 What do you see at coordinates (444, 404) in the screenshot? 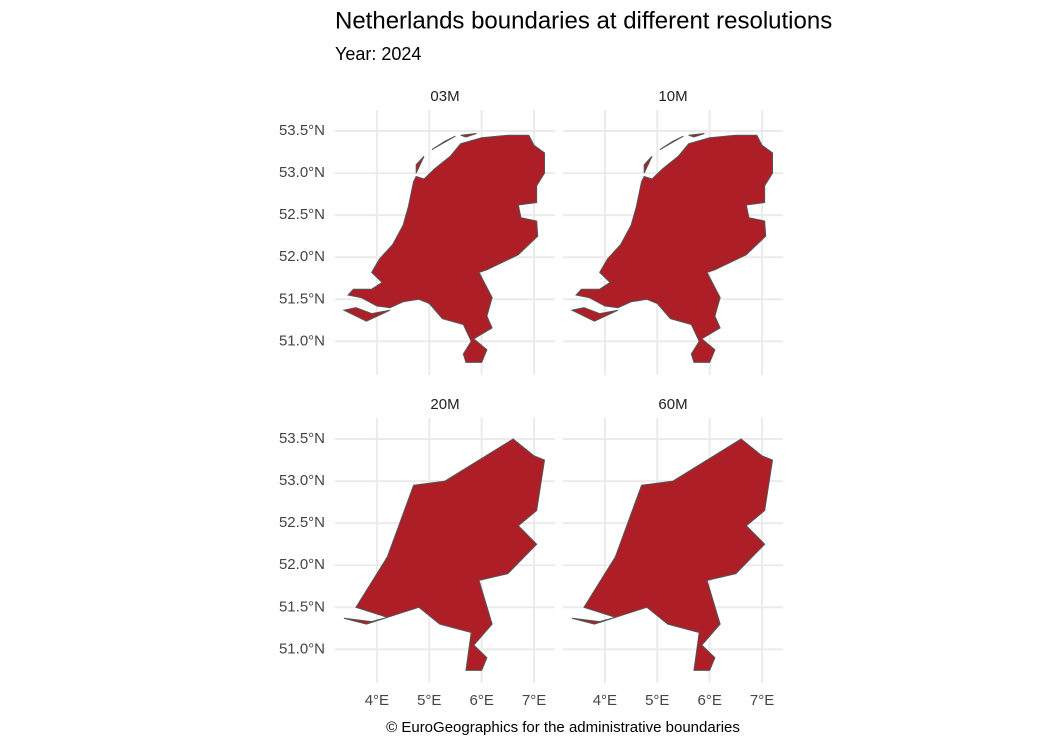
I see `panel-label: 20M` at bounding box center [444, 404].